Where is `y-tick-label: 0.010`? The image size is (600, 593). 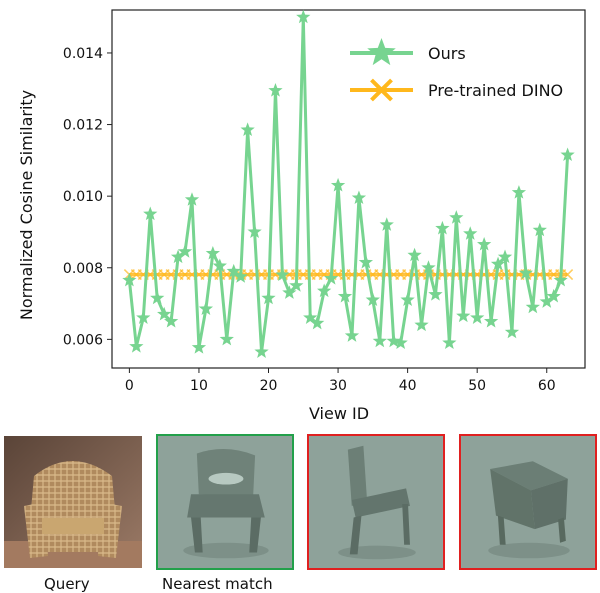 y-tick-label: 0.010 is located at coordinates (83, 197).